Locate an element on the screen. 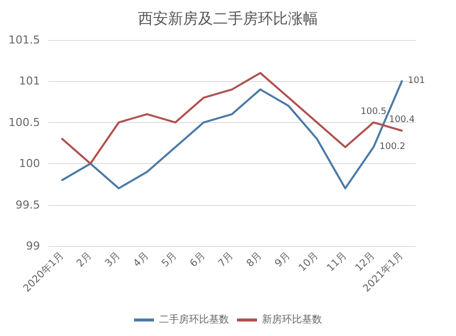  x-tick-label: 9月 is located at coordinates (283, 260).